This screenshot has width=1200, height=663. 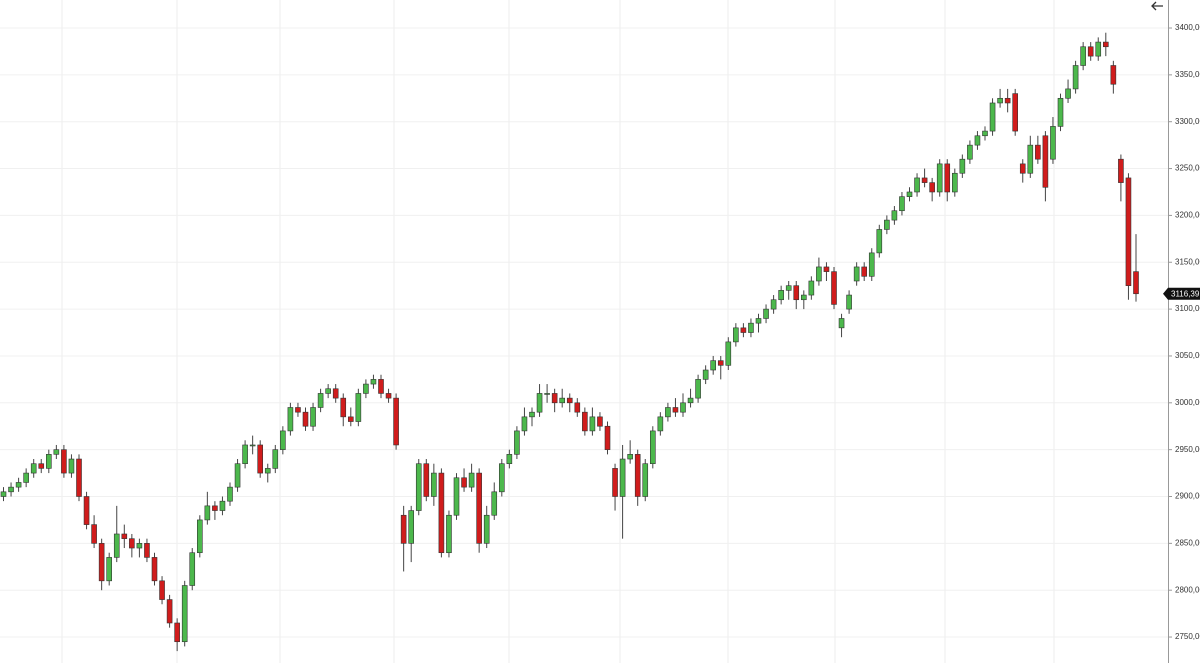 What do you see at coordinates (1184, 293) in the screenshot?
I see `last-price-box` at bounding box center [1184, 293].